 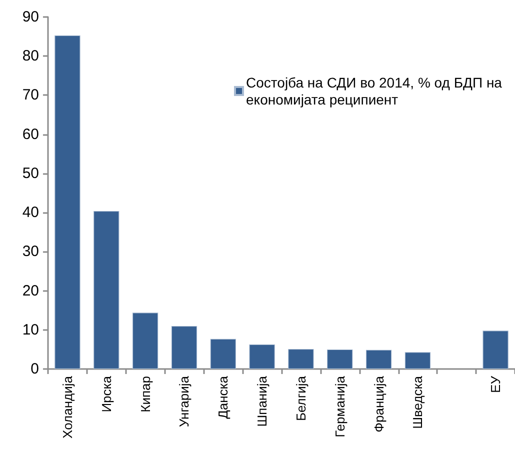 What do you see at coordinates (496, 384) in the screenshot?
I see `x-tick-label: ЕУ` at bounding box center [496, 384].